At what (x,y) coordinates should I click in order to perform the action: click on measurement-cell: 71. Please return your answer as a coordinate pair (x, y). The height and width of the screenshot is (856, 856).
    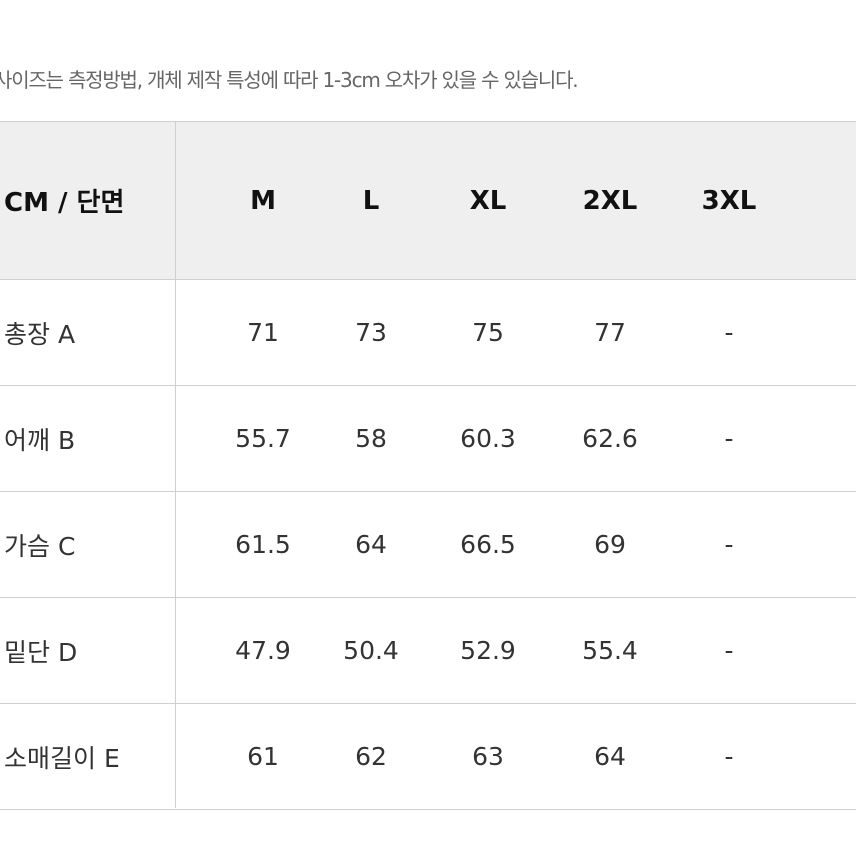
    Looking at the image, I should click on (263, 332).